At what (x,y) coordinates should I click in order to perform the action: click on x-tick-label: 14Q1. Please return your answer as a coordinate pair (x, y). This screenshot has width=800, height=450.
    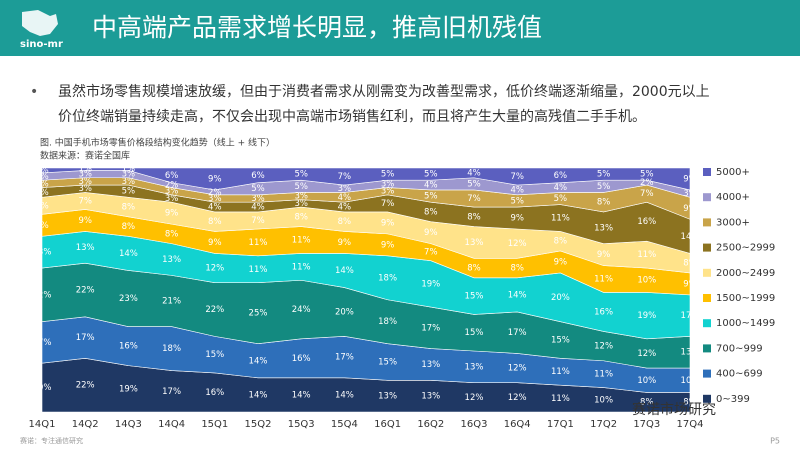
    Looking at the image, I should click on (42, 424).